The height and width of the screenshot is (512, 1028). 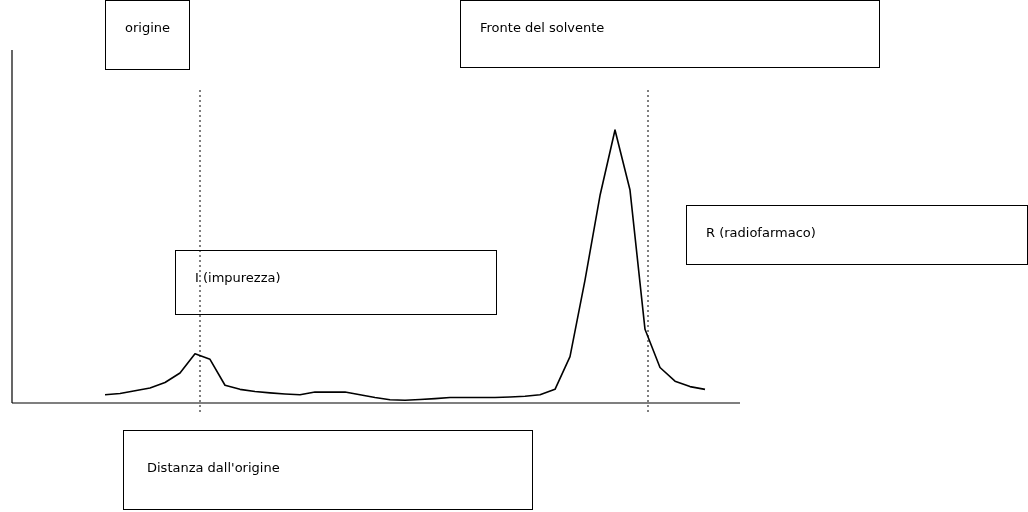 What do you see at coordinates (761, 232) in the screenshot?
I see `annotation: R (radiofarmaco)` at bounding box center [761, 232].